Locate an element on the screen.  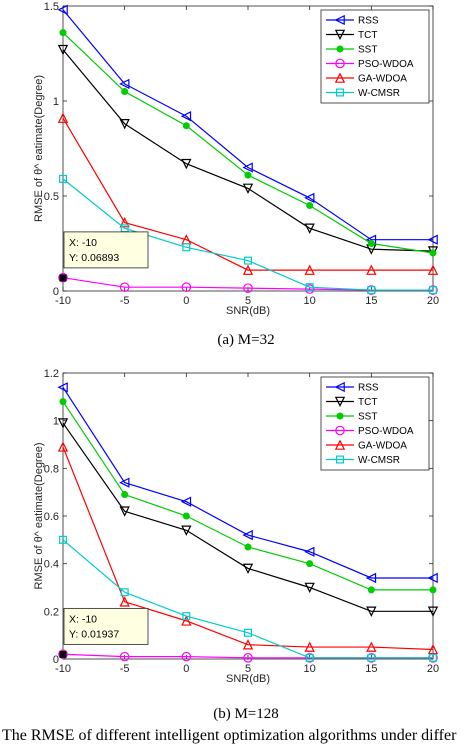
datatip: X: -10 Y: 0.06893 is located at coordinates (104, 256).